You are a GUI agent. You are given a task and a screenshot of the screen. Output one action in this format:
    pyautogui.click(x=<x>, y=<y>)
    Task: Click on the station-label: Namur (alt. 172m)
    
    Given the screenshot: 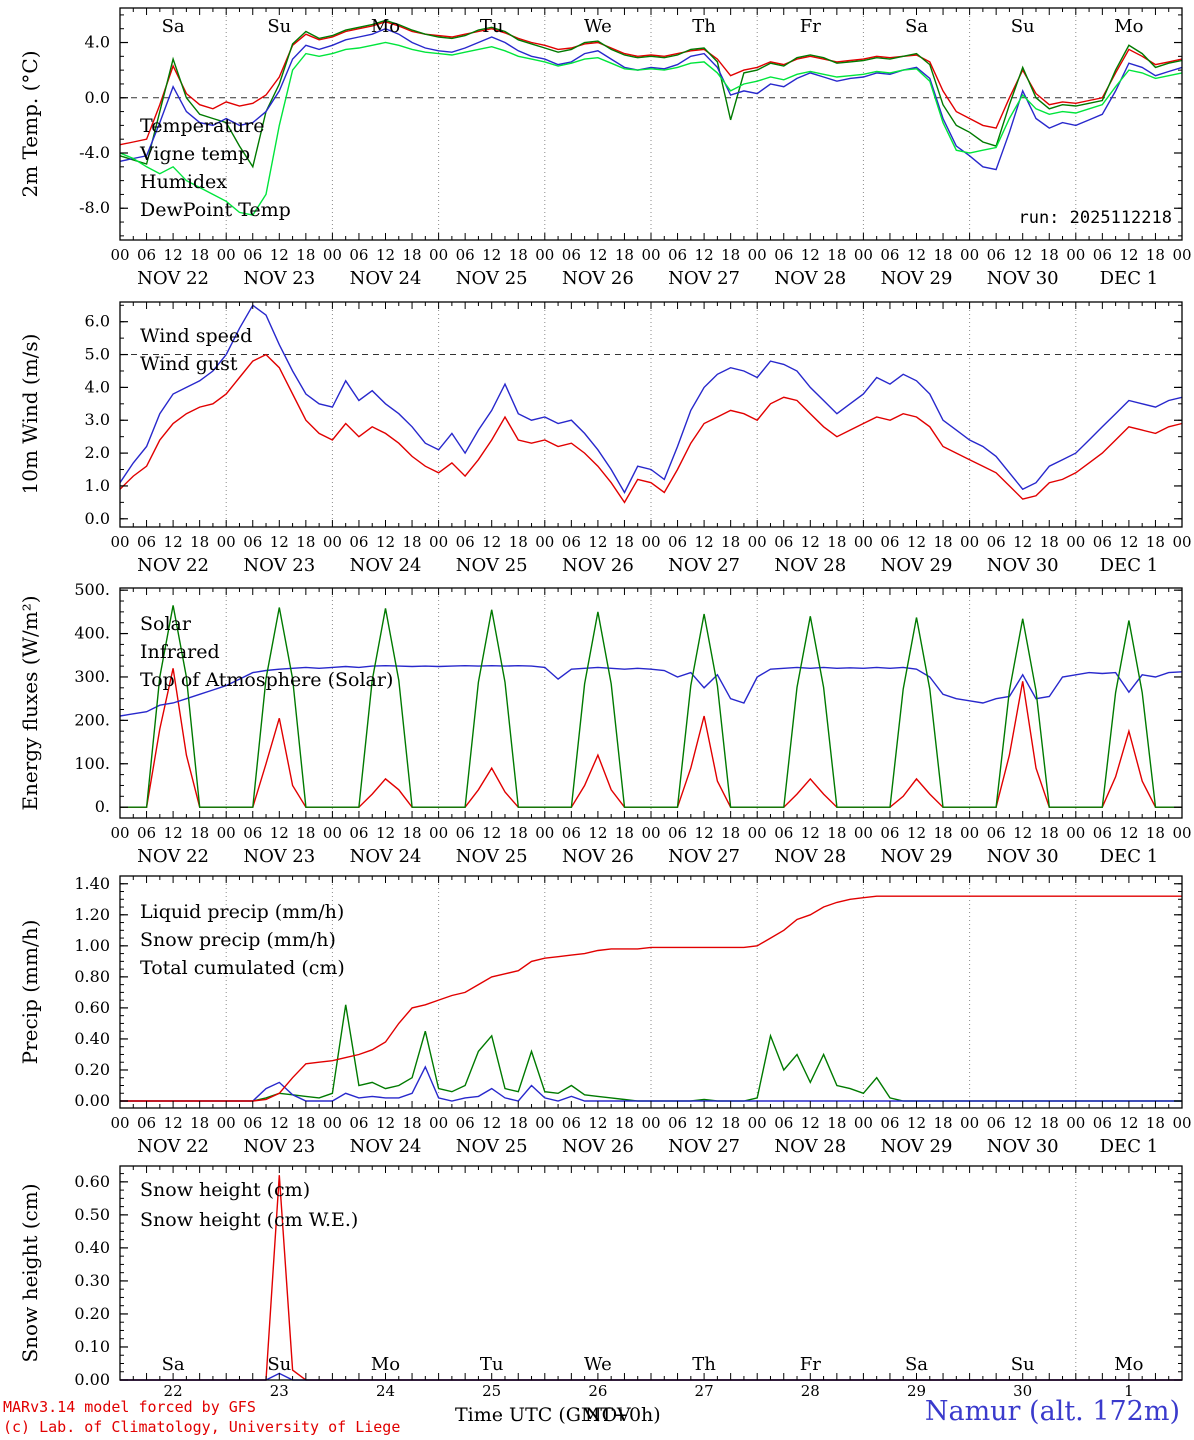 What is the action you would take?
    pyautogui.click(x=1052, y=1411)
    